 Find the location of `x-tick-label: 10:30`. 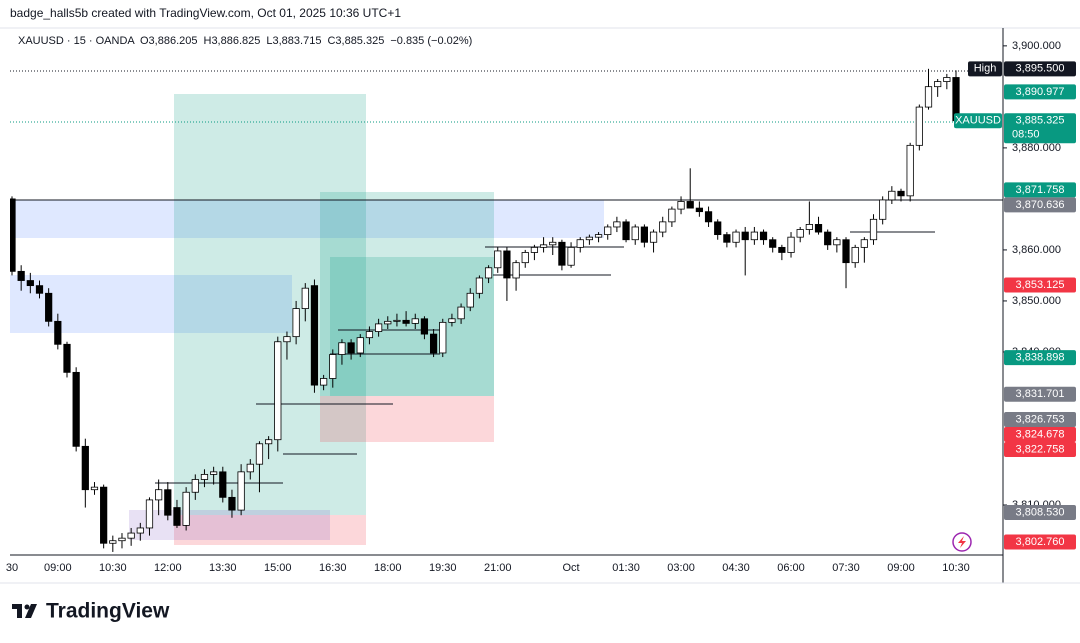

x-tick-label: 10:30 is located at coordinates (956, 568).